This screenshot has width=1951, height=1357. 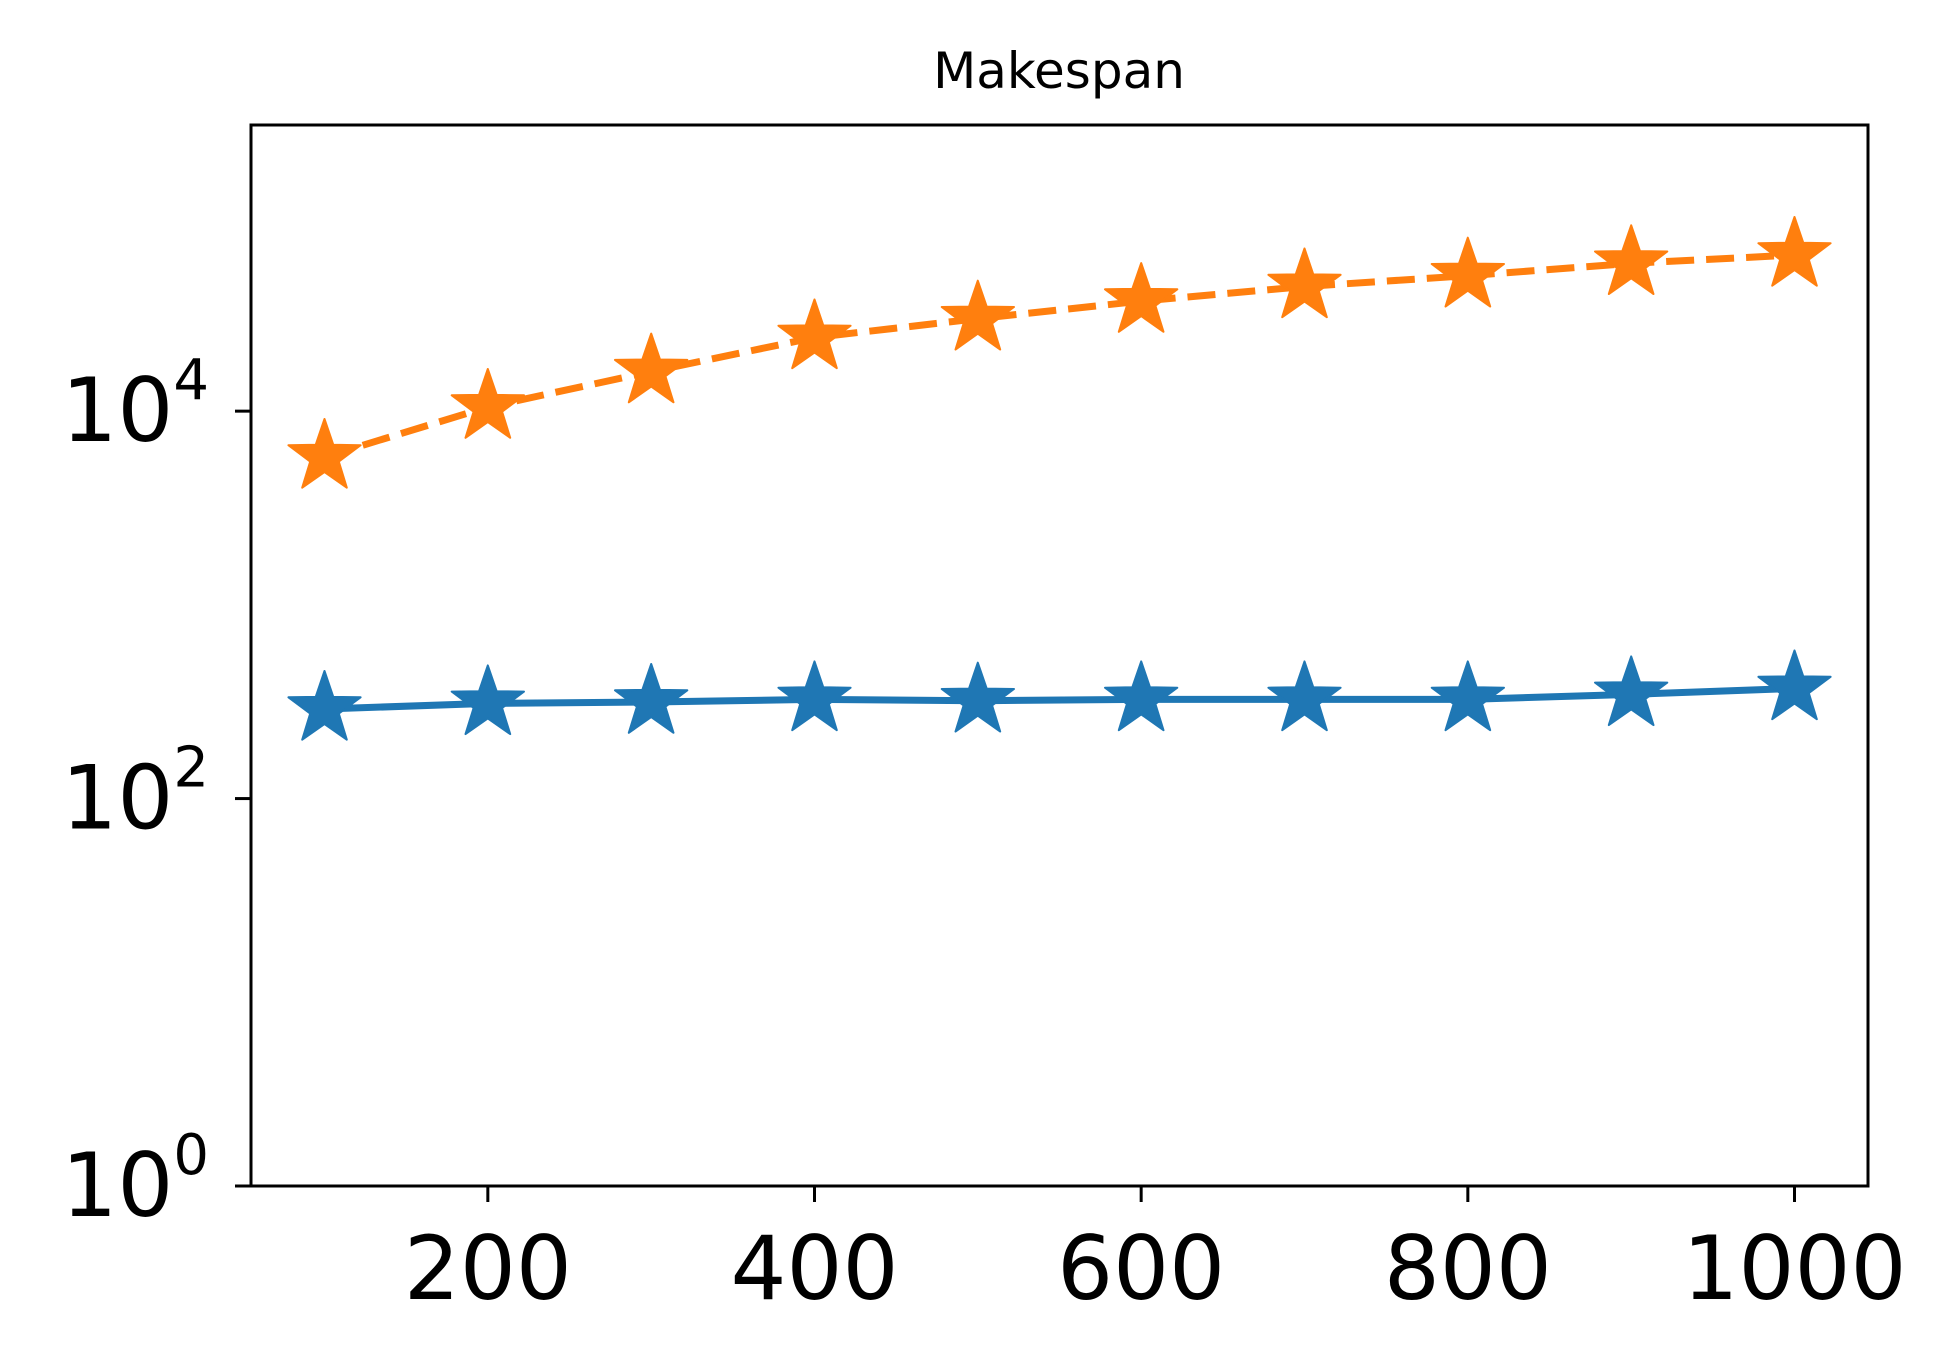 I want to click on series-2-line, so click(x=1059, y=356).